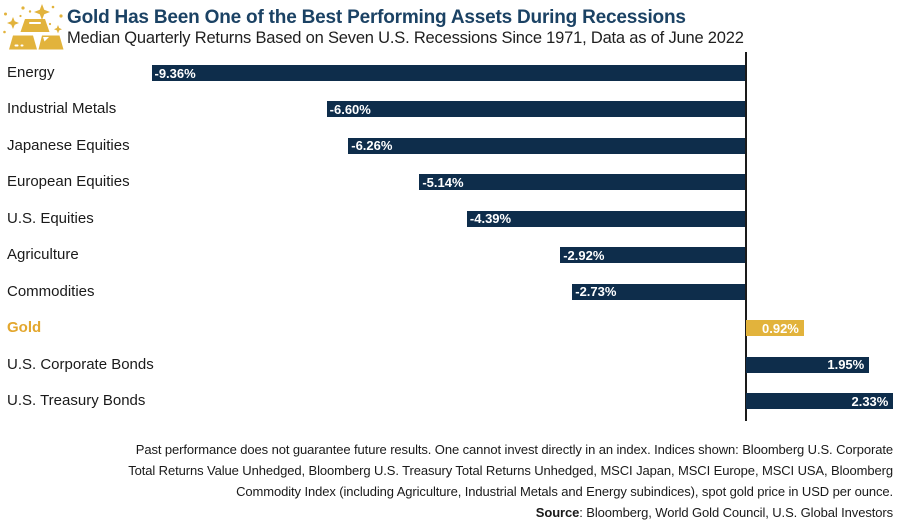  I want to click on category-label: Industrial Metals, so click(62, 109).